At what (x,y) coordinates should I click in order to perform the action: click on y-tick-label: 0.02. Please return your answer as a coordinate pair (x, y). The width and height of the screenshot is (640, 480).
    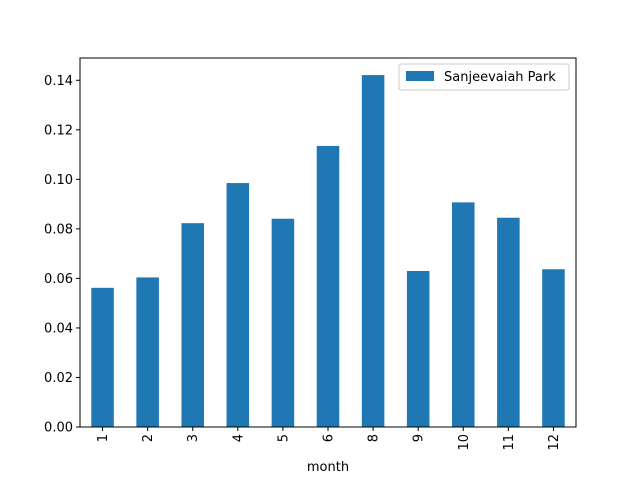
    Looking at the image, I should click on (58, 378).